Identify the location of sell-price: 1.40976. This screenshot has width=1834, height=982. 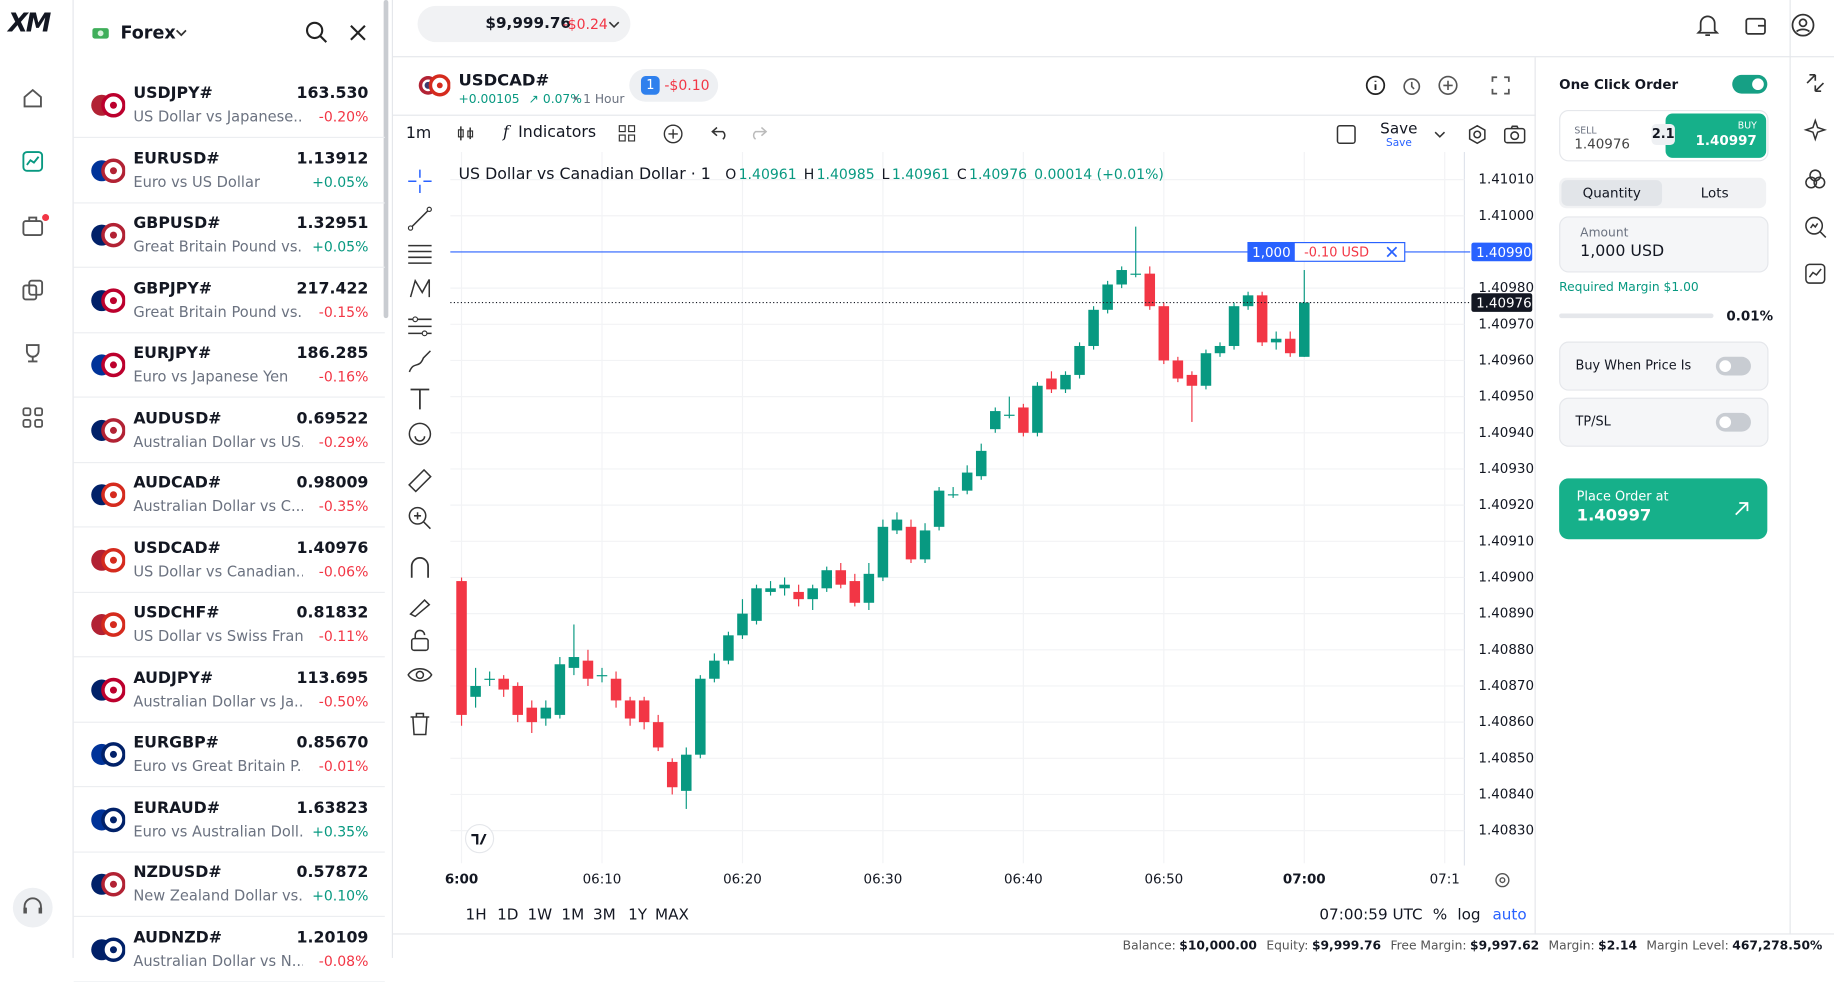
(1602, 144).